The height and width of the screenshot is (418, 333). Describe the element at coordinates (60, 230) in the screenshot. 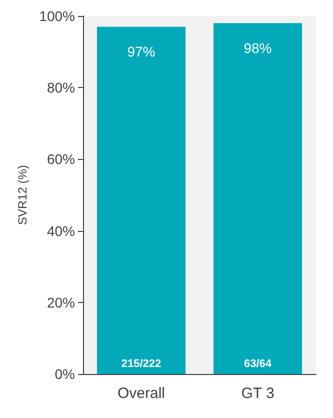

I see `y-tick-label: 40%` at that location.